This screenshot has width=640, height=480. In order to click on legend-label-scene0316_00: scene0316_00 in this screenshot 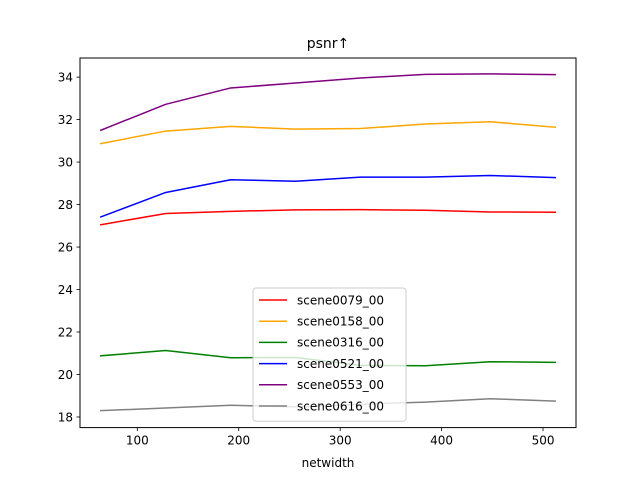, I will do `click(340, 343)`.